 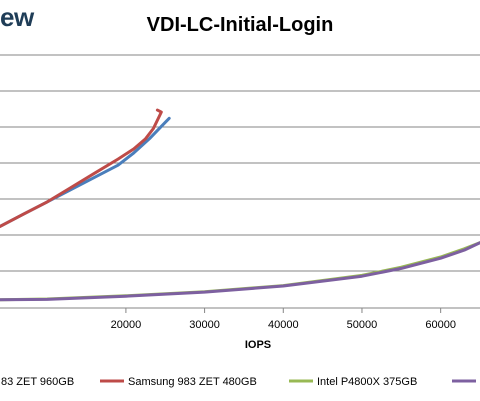 What do you see at coordinates (37, 382) in the screenshot?
I see `legend-label-1: 83 ZET 960GB` at bounding box center [37, 382].